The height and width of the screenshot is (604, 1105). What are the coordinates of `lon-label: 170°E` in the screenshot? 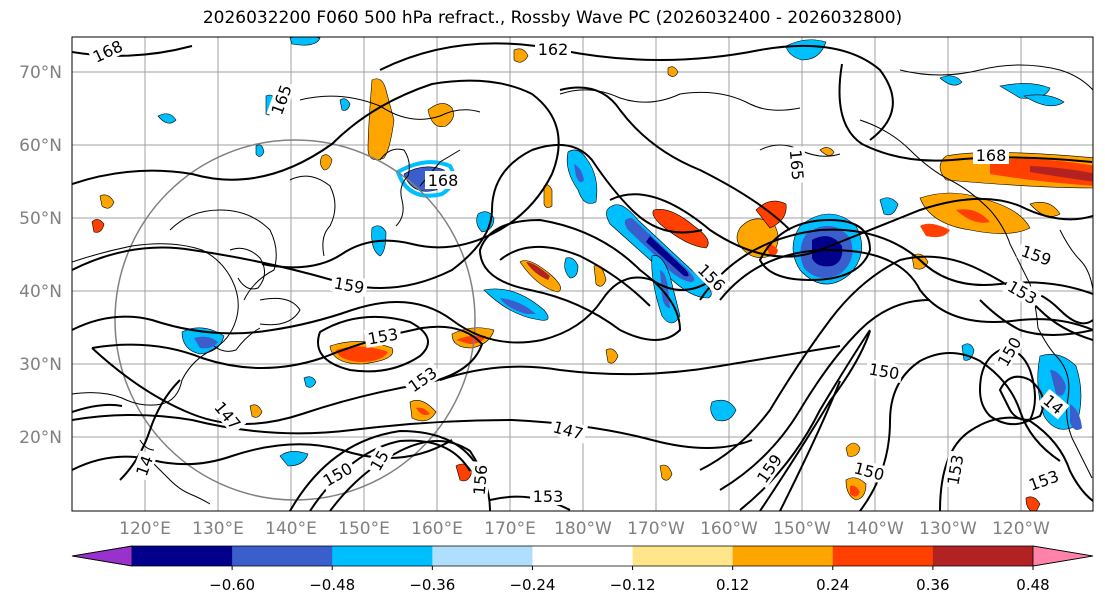 It's located at (510, 529).